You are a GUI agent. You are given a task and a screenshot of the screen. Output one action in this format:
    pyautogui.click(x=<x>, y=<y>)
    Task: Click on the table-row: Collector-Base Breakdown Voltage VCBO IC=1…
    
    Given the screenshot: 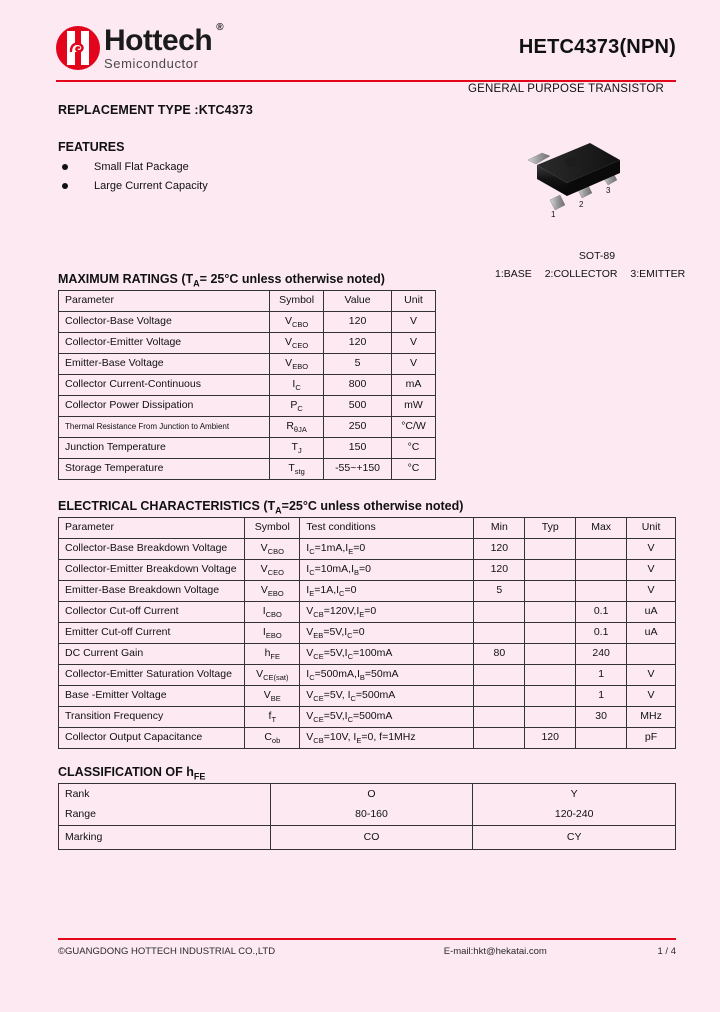 What is the action you would take?
    pyautogui.click(x=366, y=549)
    